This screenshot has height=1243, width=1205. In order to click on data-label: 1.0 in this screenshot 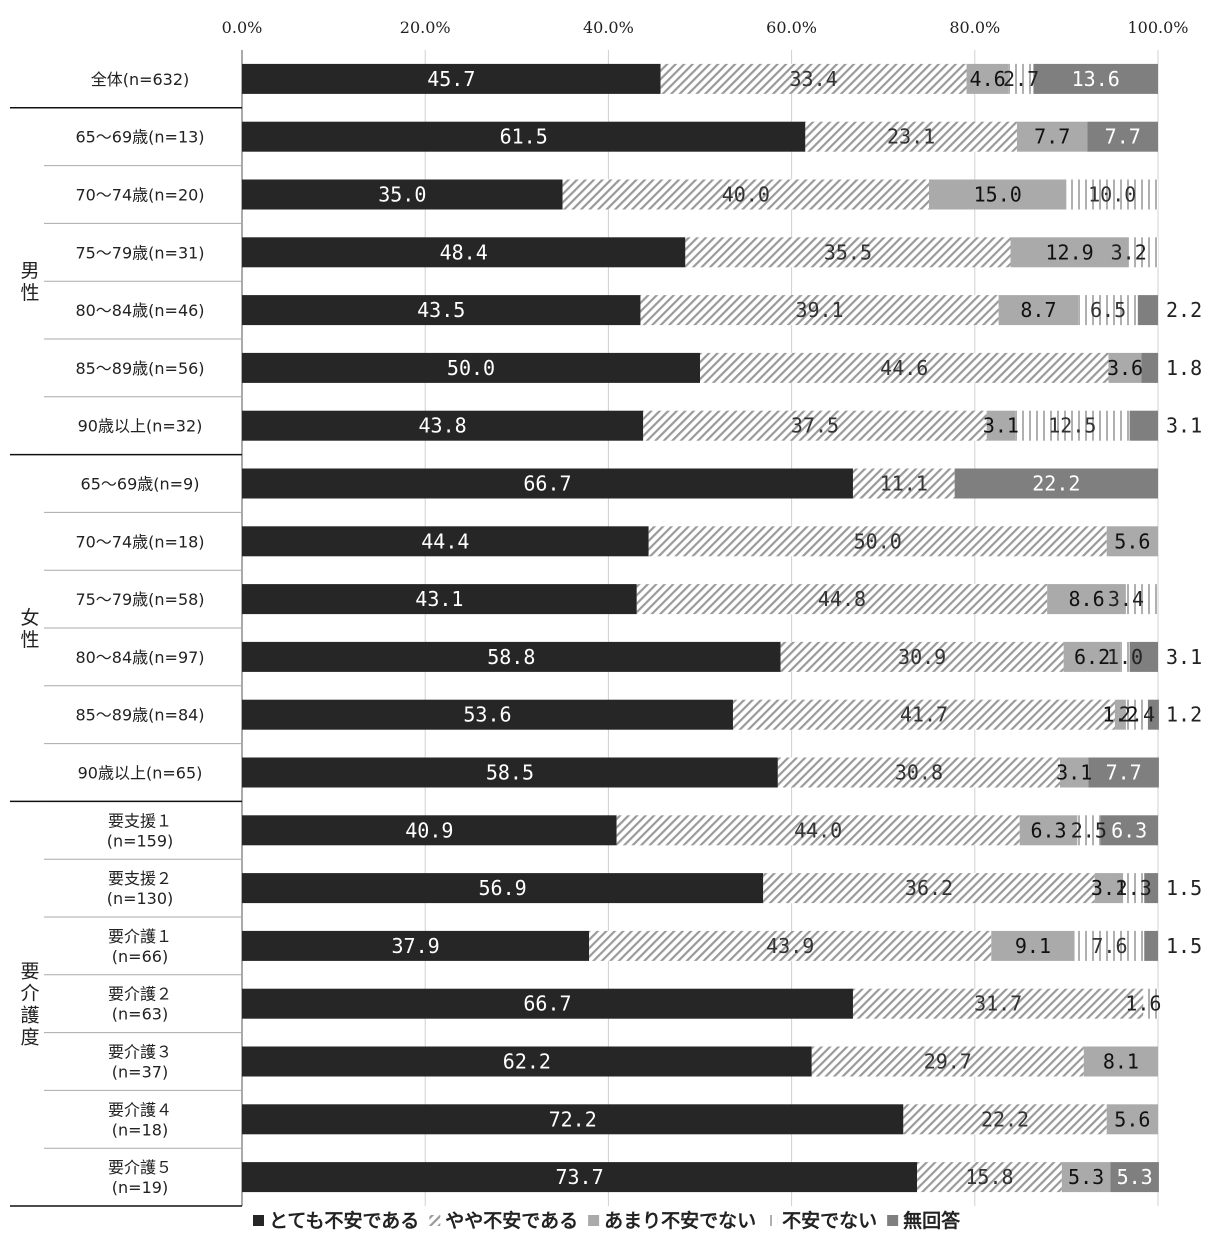, I will do `click(1125, 657)`.